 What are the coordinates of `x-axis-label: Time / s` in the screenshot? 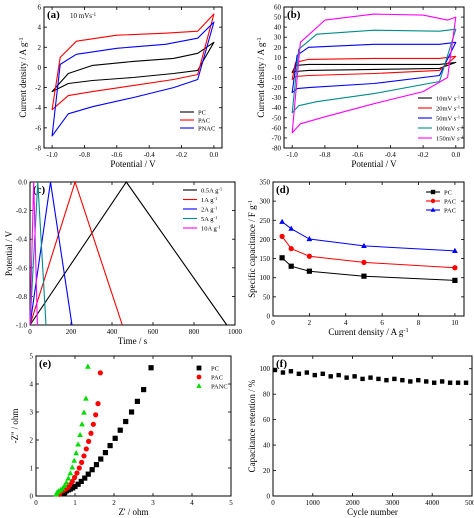 It's located at (133, 341).